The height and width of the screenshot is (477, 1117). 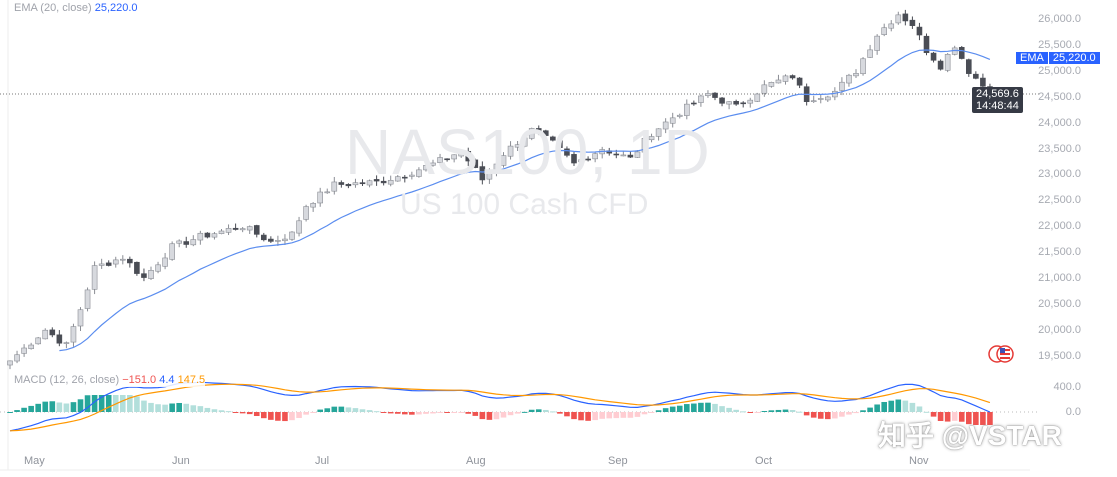 What do you see at coordinates (1059, 174) in the screenshot?
I see `price-axis-label: 23,000.0` at bounding box center [1059, 174].